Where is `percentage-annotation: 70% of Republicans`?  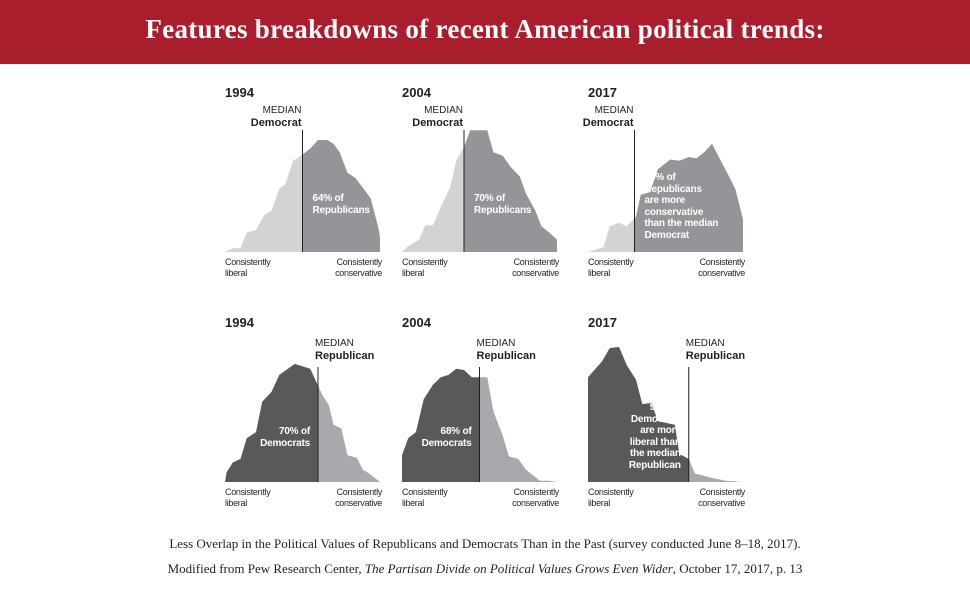 percentage-annotation: 70% of Republicans is located at coordinates (503, 204).